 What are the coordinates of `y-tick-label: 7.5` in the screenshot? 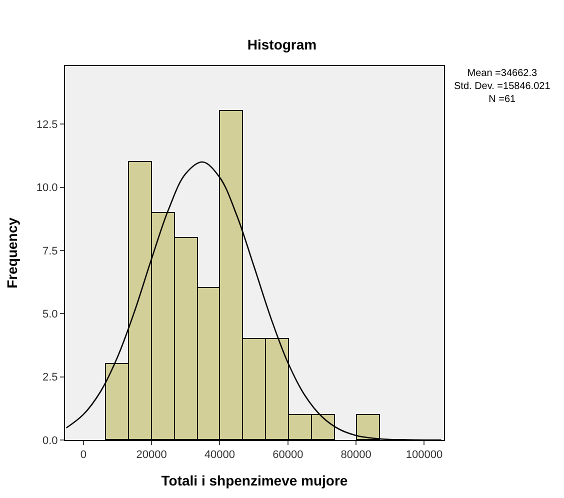 It's located at (50, 251).